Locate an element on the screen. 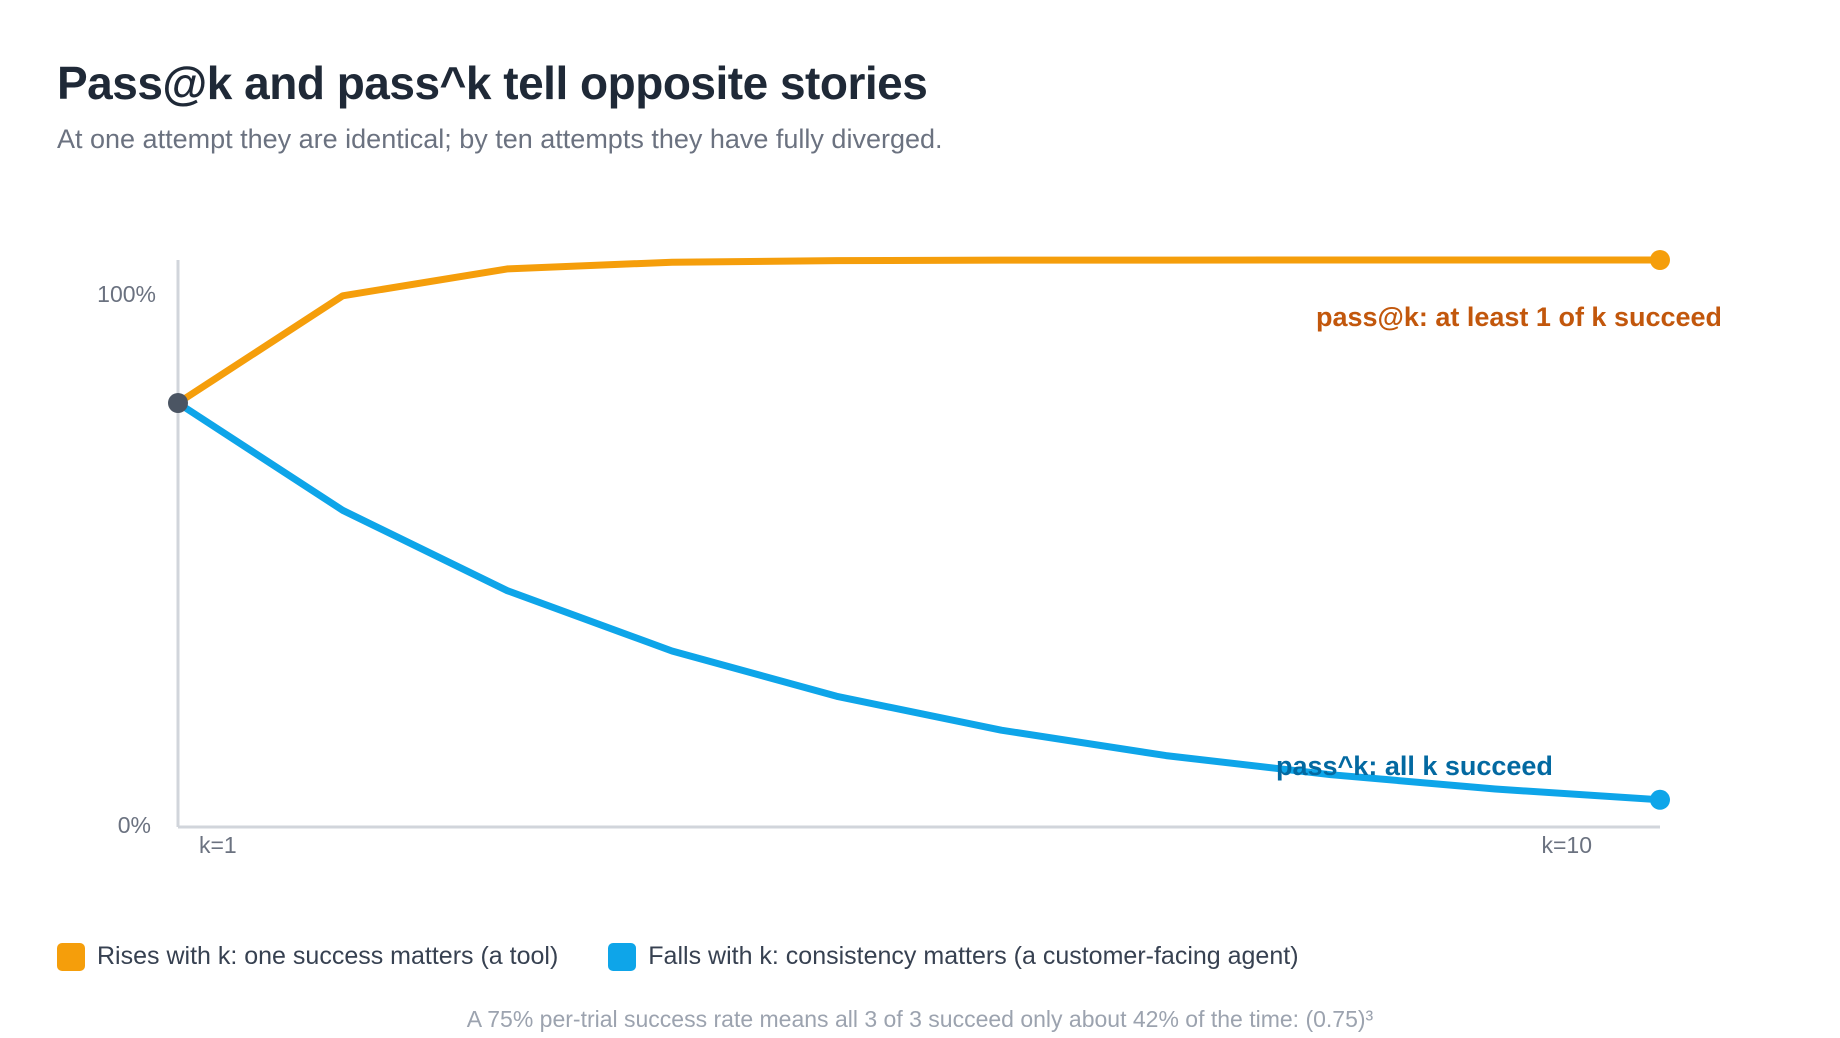  x-tick-label-start: k=1 is located at coordinates (218, 845).